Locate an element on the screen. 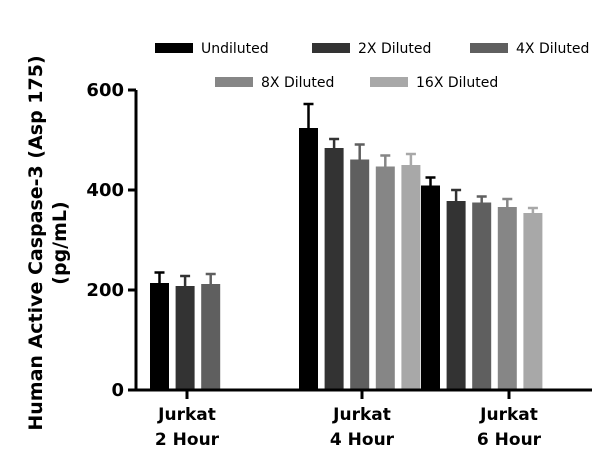 The width and height of the screenshot is (599, 451). y-tick-label-3: 600 is located at coordinates (105, 90).